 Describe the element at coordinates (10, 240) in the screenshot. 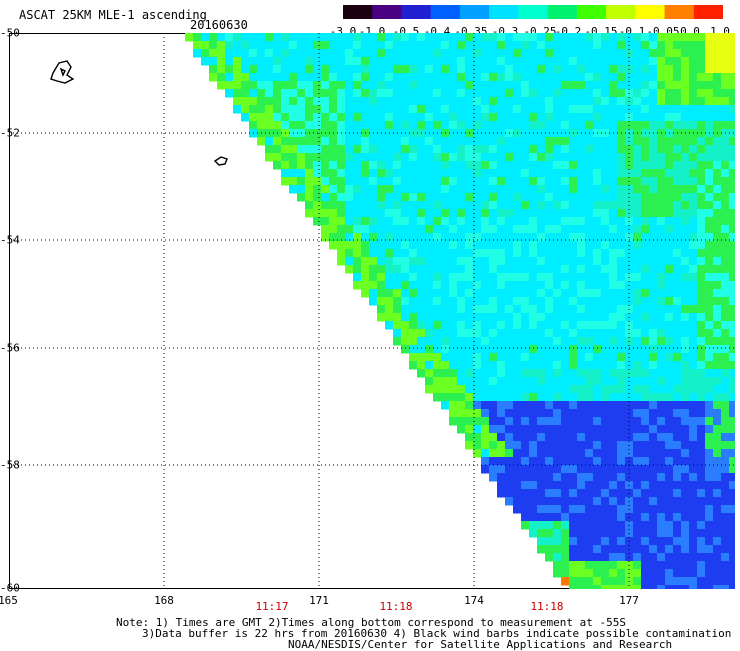

I see `latitude-label: -54` at that location.